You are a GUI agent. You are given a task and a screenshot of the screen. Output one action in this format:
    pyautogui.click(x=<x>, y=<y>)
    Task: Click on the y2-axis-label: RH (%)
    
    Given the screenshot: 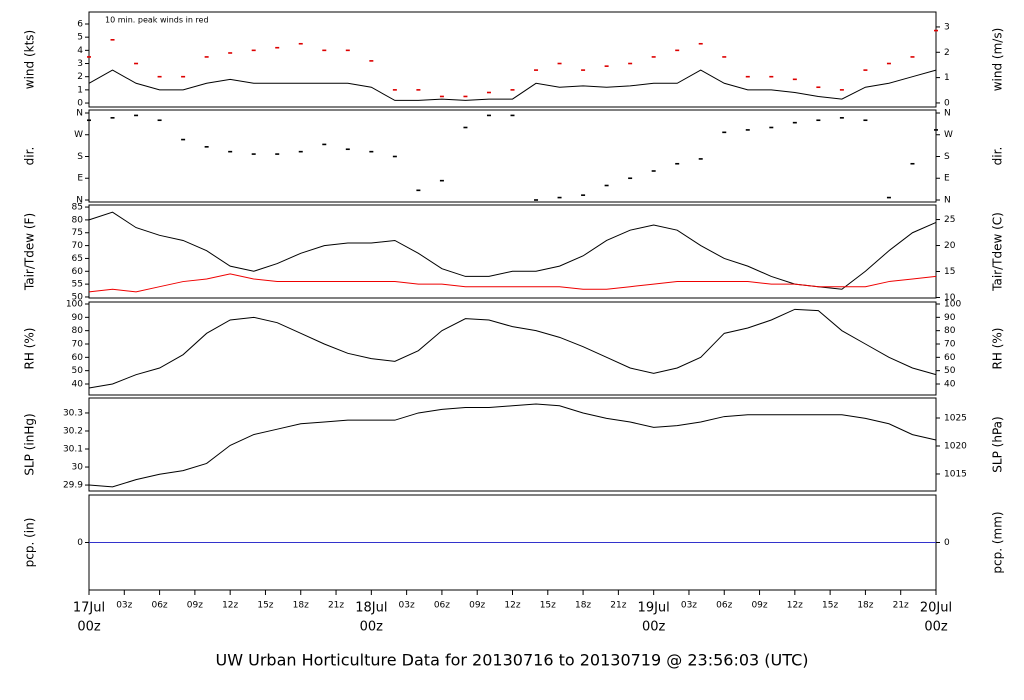 What is the action you would take?
    pyautogui.click(x=998, y=349)
    